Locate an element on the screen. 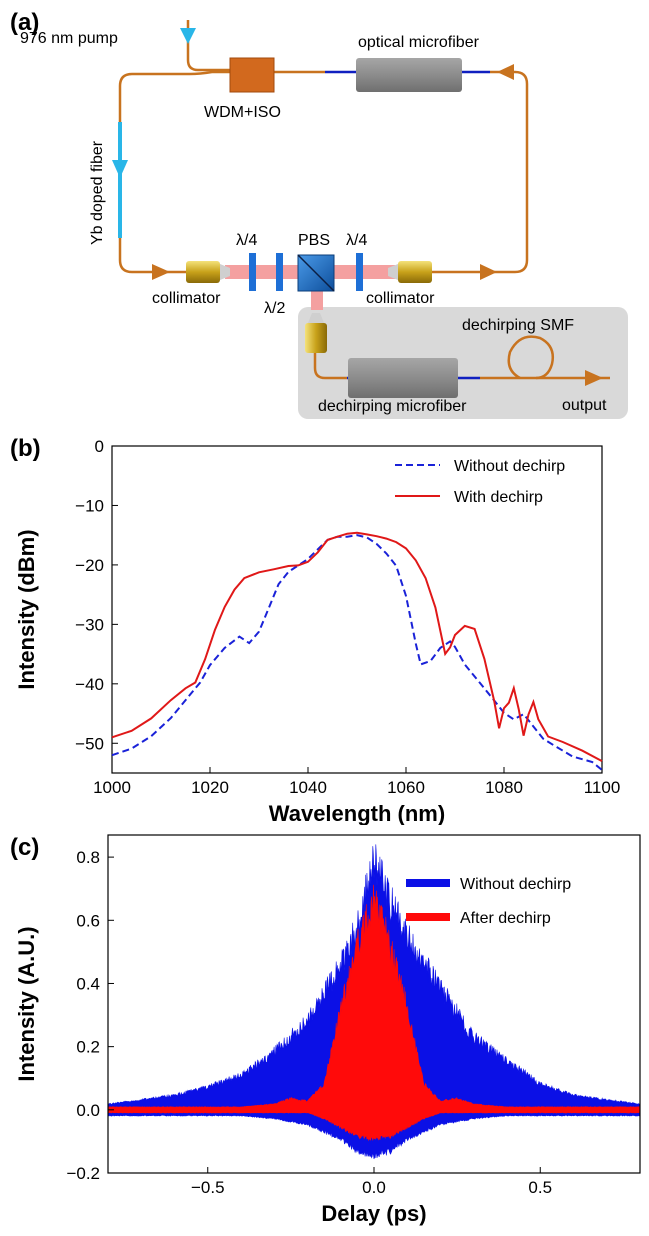 This screenshot has width=649, height=1236. microfiber-label: optical microfiber is located at coordinates (419, 42).